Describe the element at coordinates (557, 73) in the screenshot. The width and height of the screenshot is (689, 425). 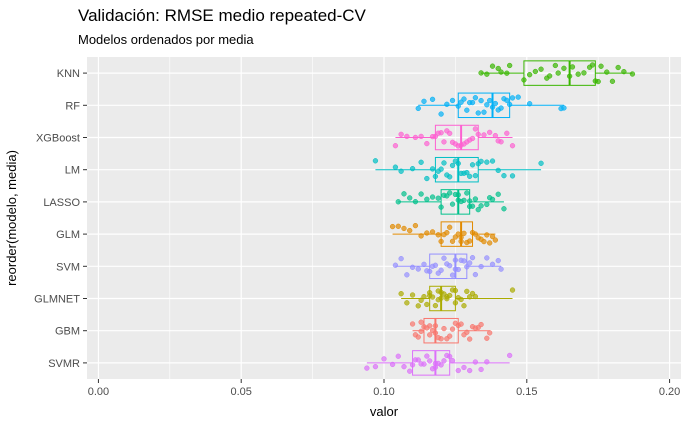
I see `box-knn` at that location.